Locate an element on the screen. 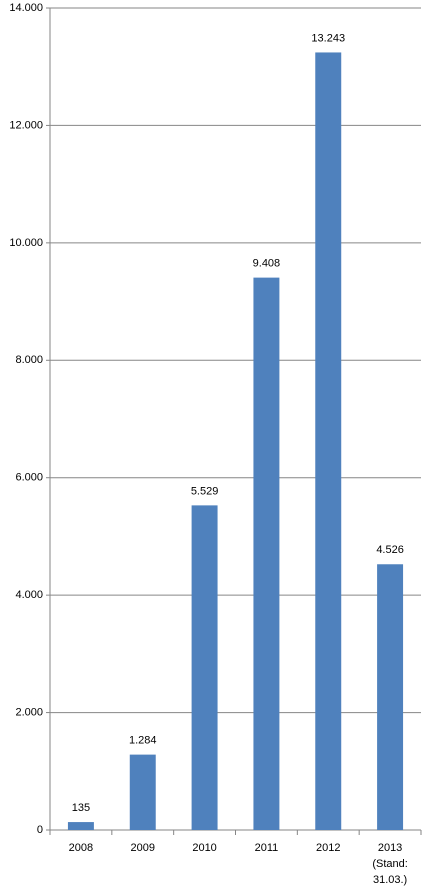 This screenshot has width=429, height=890. data-label: 4.526 is located at coordinates (390, 550).